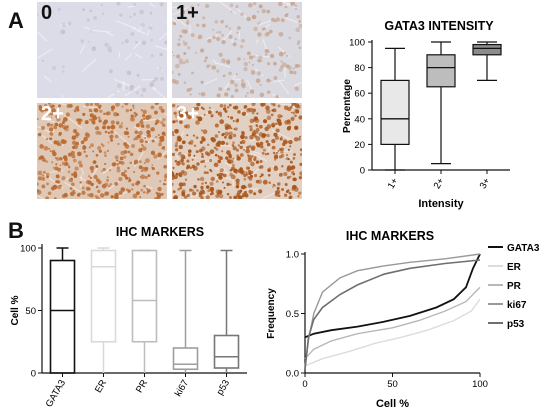 This screenshot has height=414, width=550. Describe the element at coordinates (237, 50) in the screenshot. I see `micrograph-1plus-image` at that location.